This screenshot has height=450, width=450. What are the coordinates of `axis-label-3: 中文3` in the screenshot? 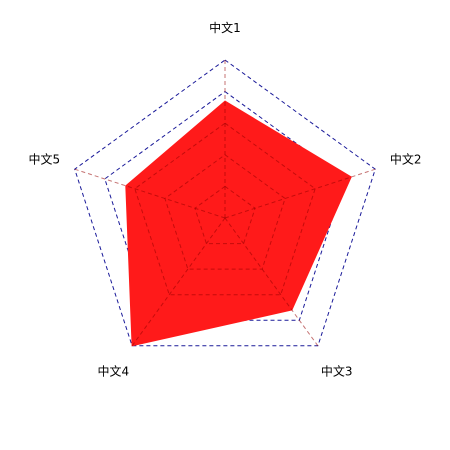 It's located at (337, 371).